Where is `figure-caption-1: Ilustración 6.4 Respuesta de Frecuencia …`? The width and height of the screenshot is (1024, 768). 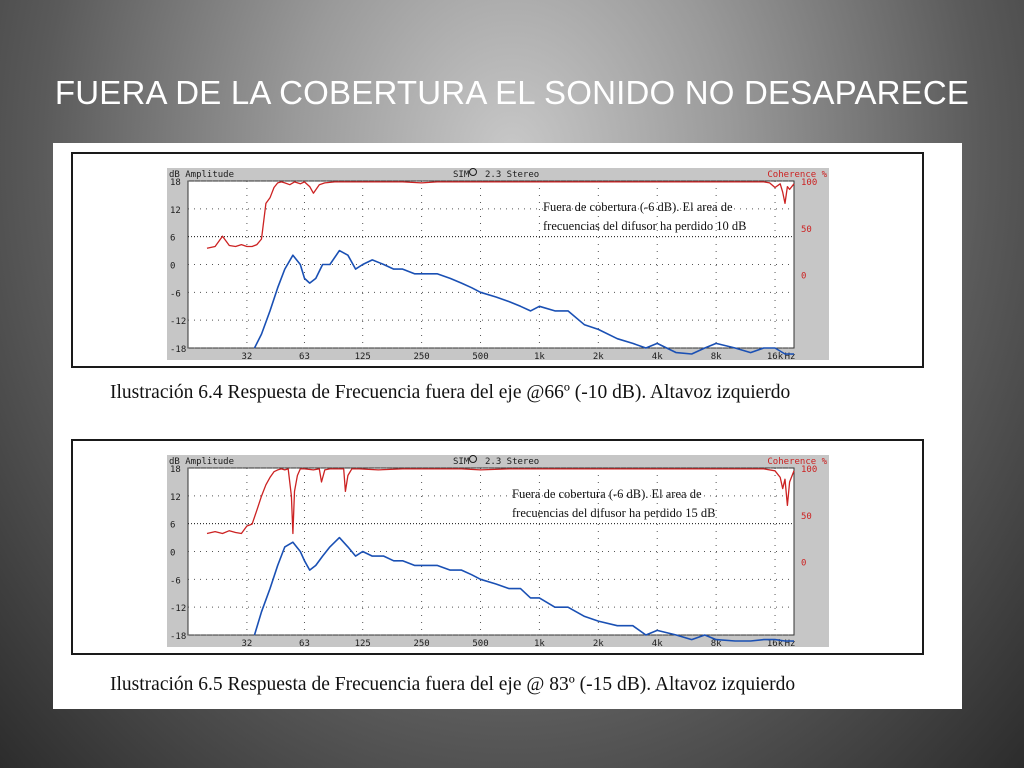 figure-caption-1: Ilustración 6.4 Respuesta de Frecuencia … is located at coordinates (450, 392).